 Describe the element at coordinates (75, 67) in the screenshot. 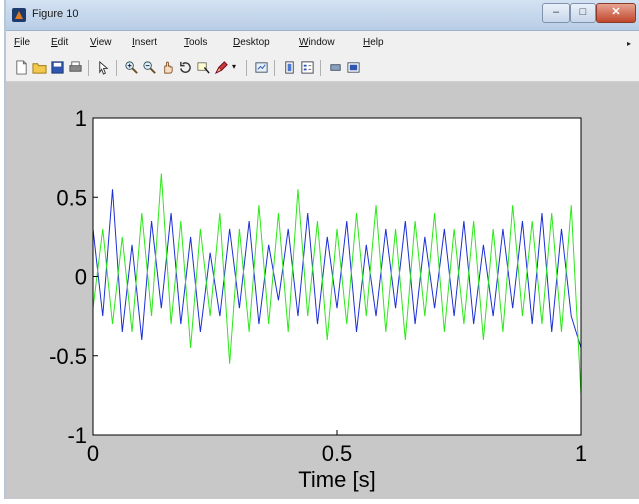

I see `print-icon` at that location.